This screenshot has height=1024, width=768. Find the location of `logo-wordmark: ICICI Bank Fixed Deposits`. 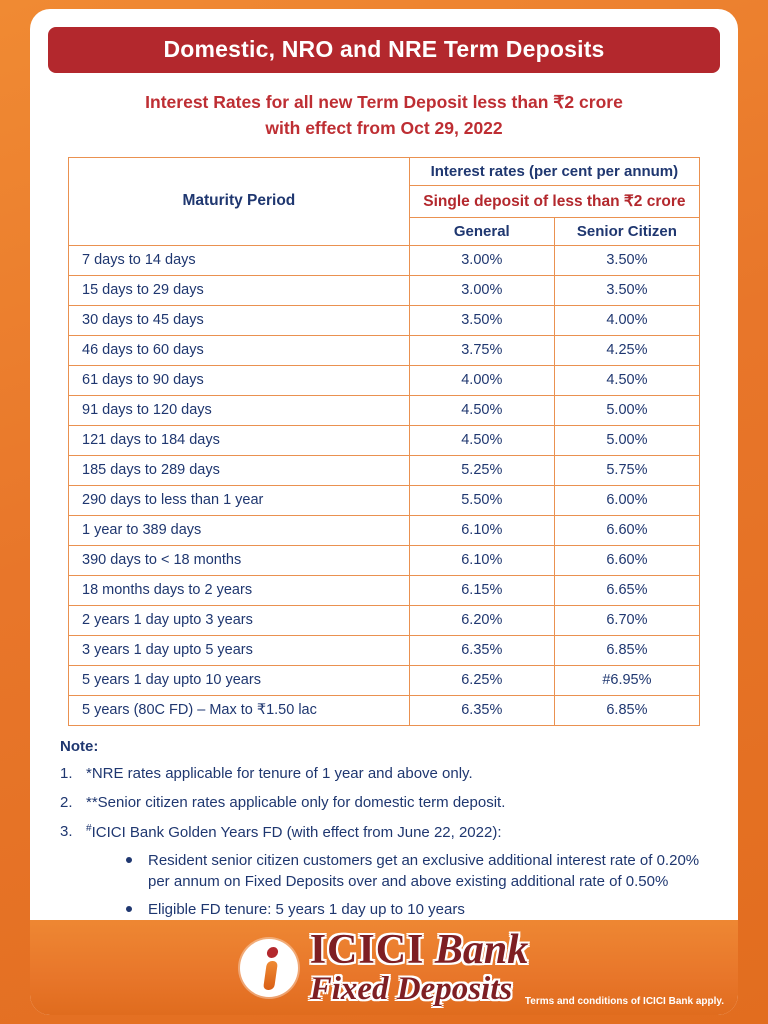

logo-wordmark: ICICI Bank Fixed Deposits is located at coordinates (419, 967).